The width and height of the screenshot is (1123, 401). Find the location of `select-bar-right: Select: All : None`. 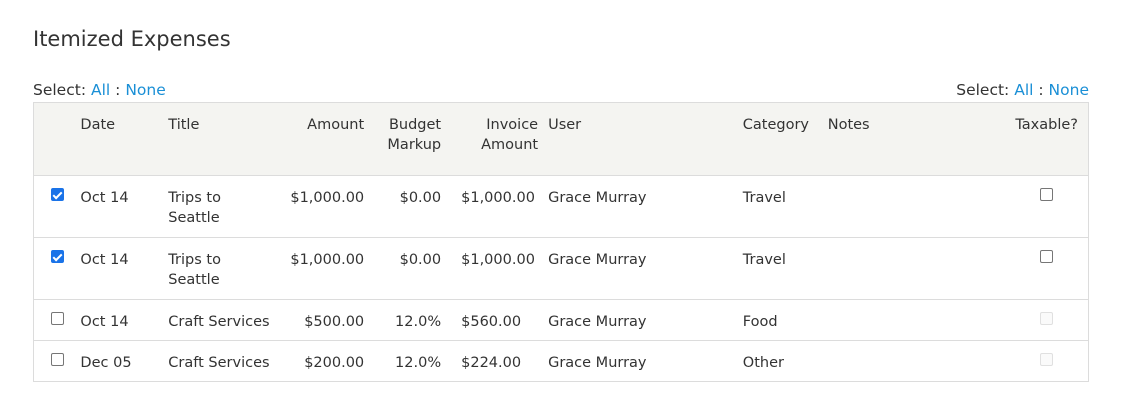

select-bar-right: Select: All : None is located at coordinates (1022, 90).